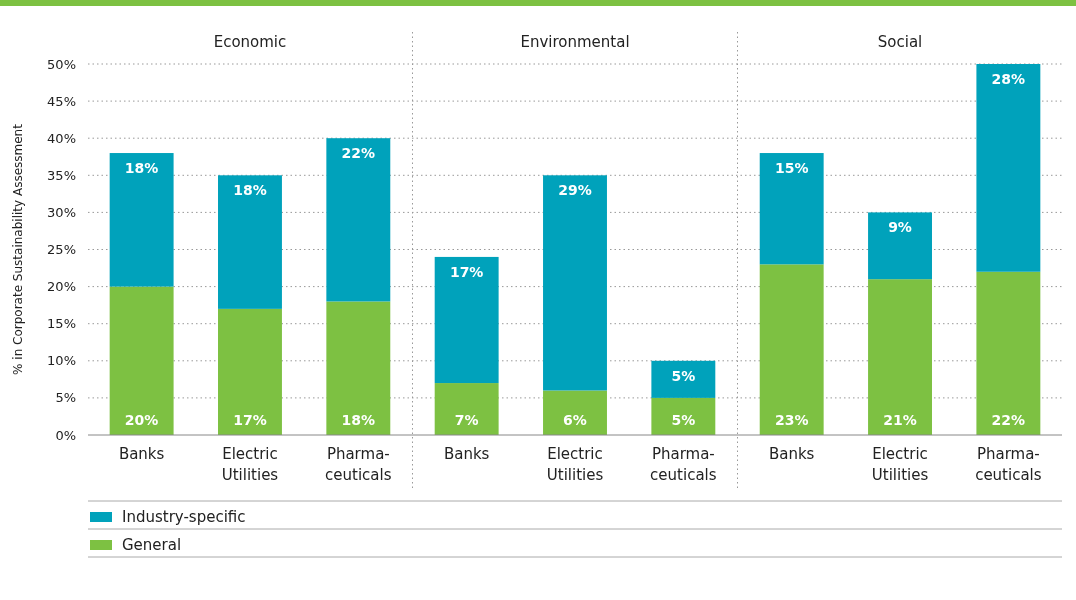 The height and width of the screenshot is (600, 1076). What do you see at coordinates (575, 42) in the screenshot?
I see `text: Environmental` at bounding box center [575, 42].